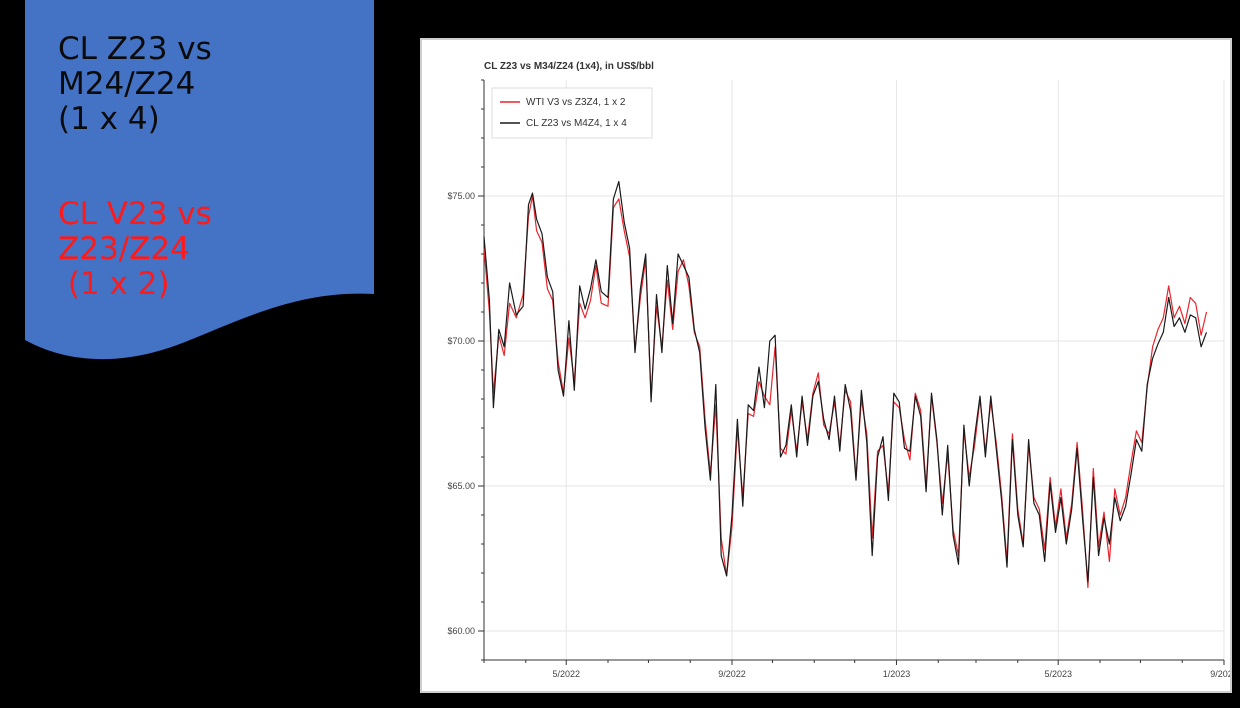  What do you see at coordinates (461, 486) in the screenshot?
I see `y-tick-label: $65.00` at bounding box center [461, 486].